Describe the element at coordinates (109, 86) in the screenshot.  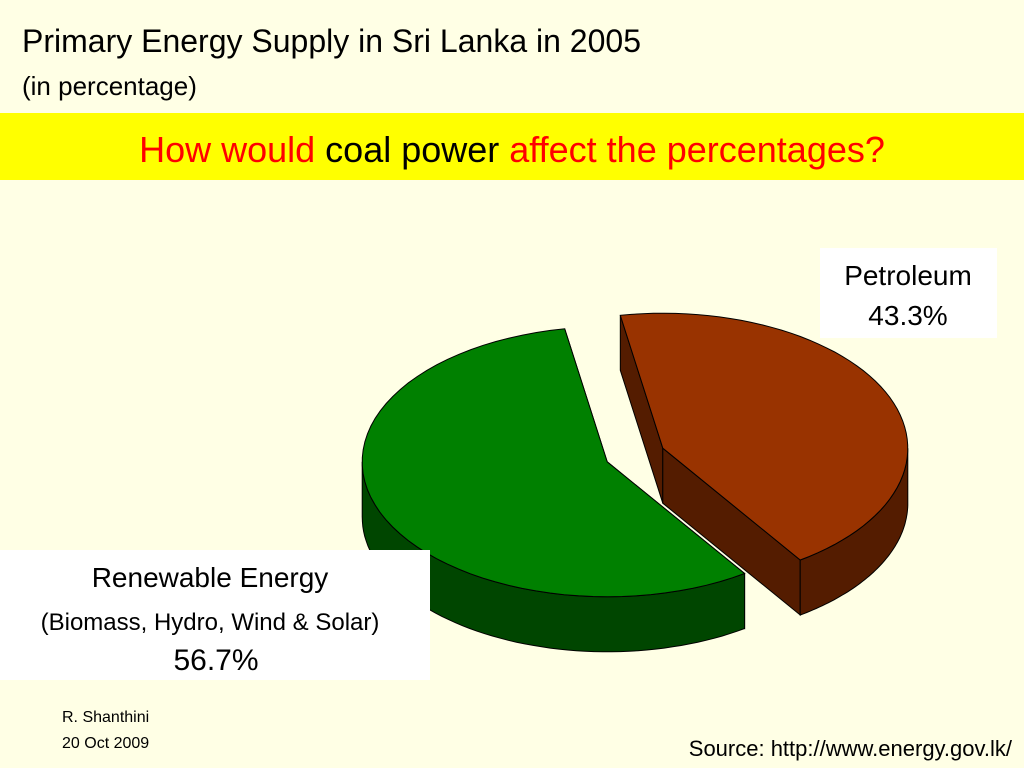
I see `subtitle: (in percentage)` at that location.